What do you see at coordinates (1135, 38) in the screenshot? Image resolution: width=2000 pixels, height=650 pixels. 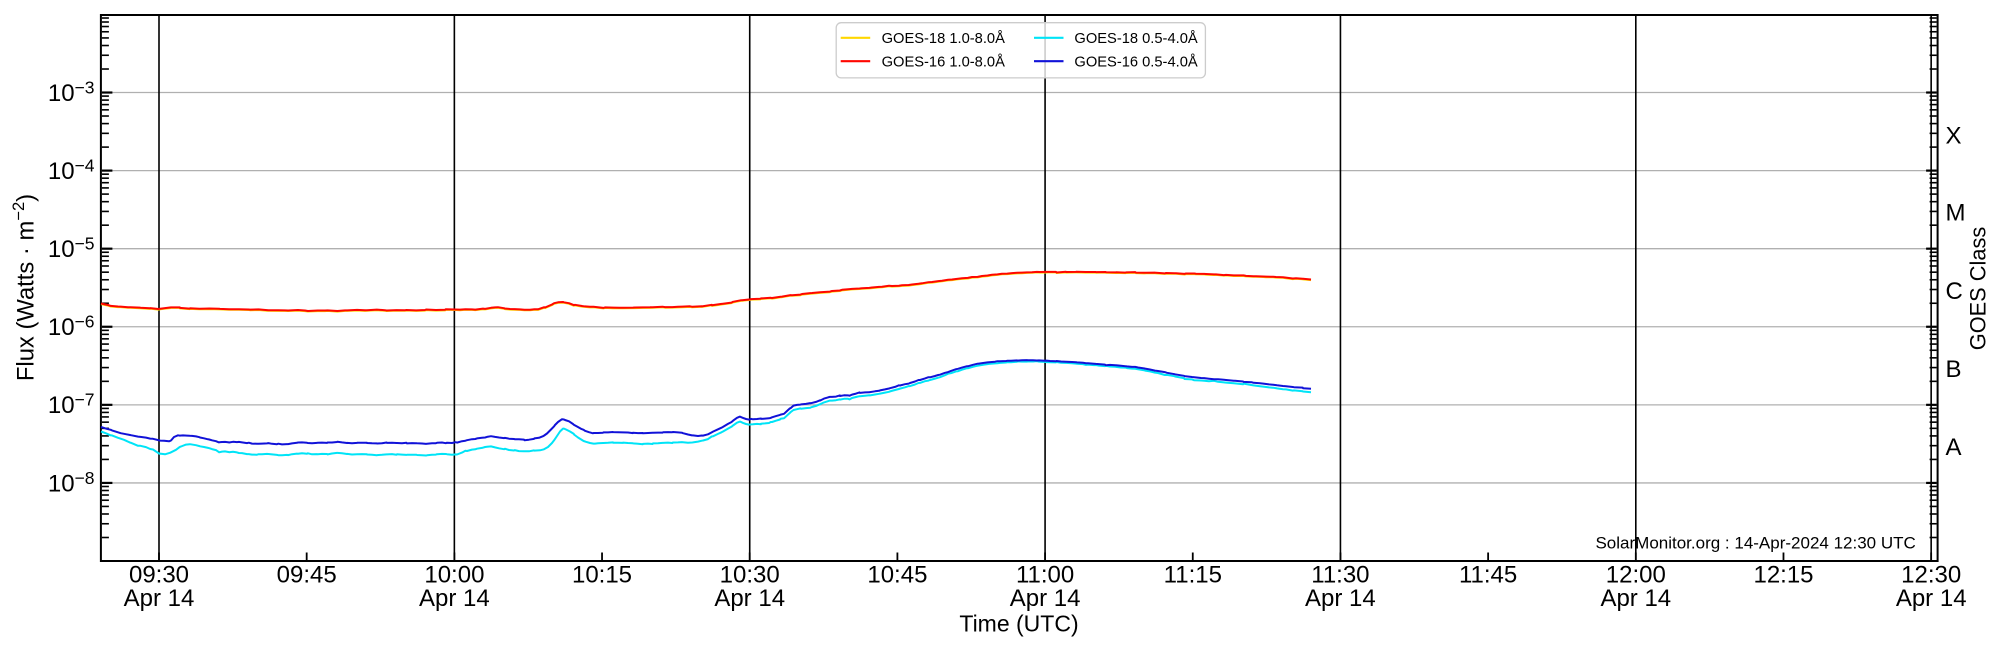 I see `svg-text: GOES-18 0.5-4.0Å` at bounding box center [1135, 38].